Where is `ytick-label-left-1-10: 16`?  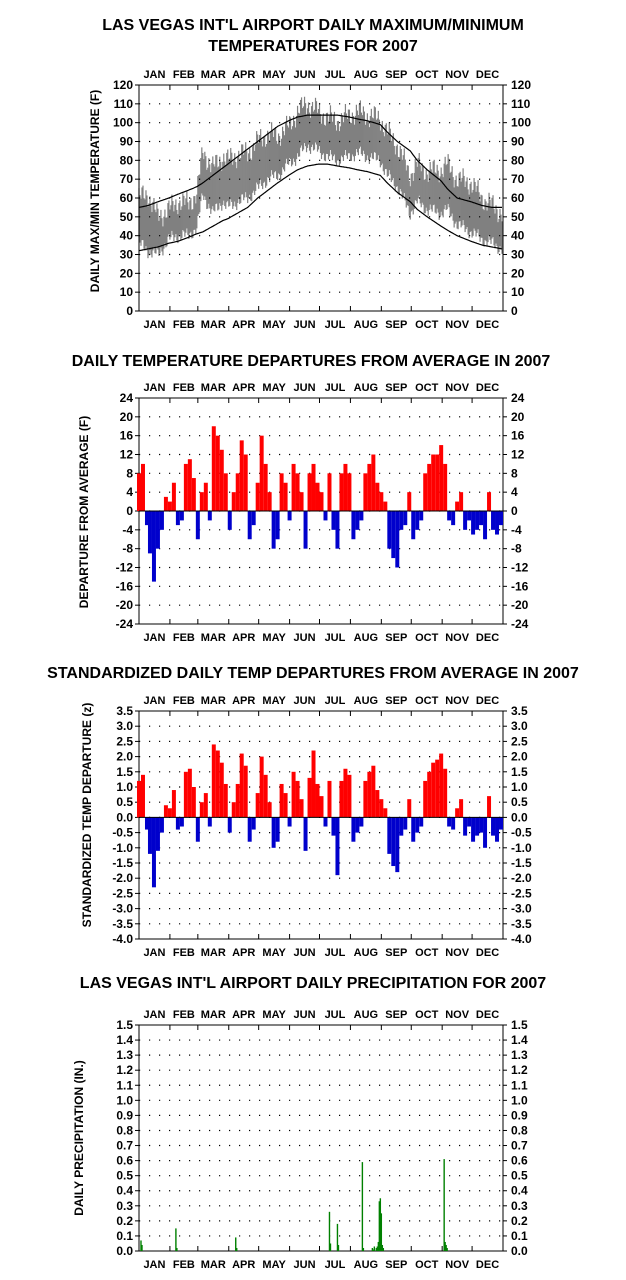
ytick-label-left-1-10: 16 is located at coordinates (127, 436).